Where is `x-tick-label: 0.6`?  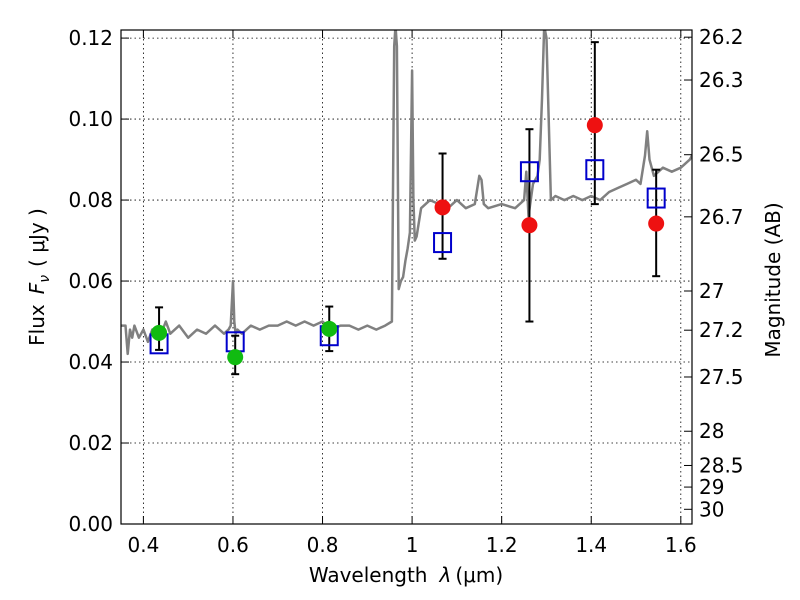
x-tick-label: 0.6 is located at coordinates (233, 545).